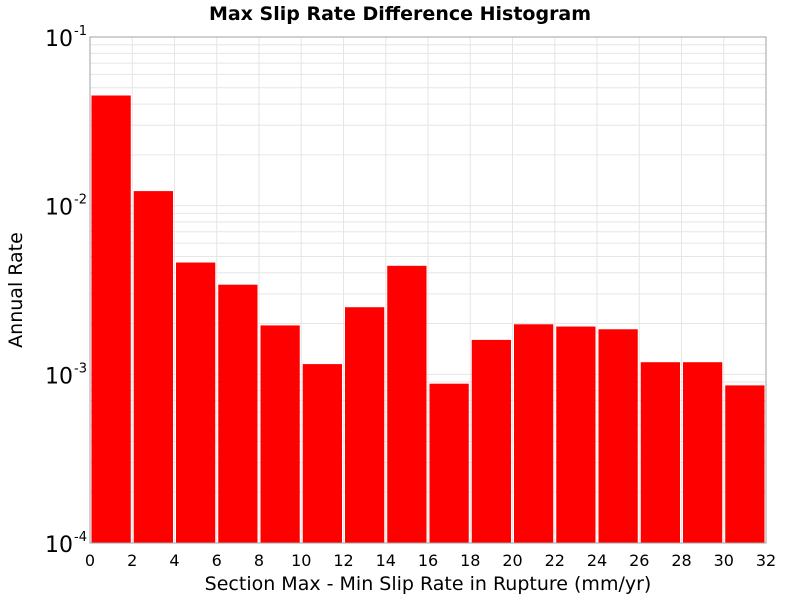  I want to click on x-tick-label: 18, so click(470, 560).